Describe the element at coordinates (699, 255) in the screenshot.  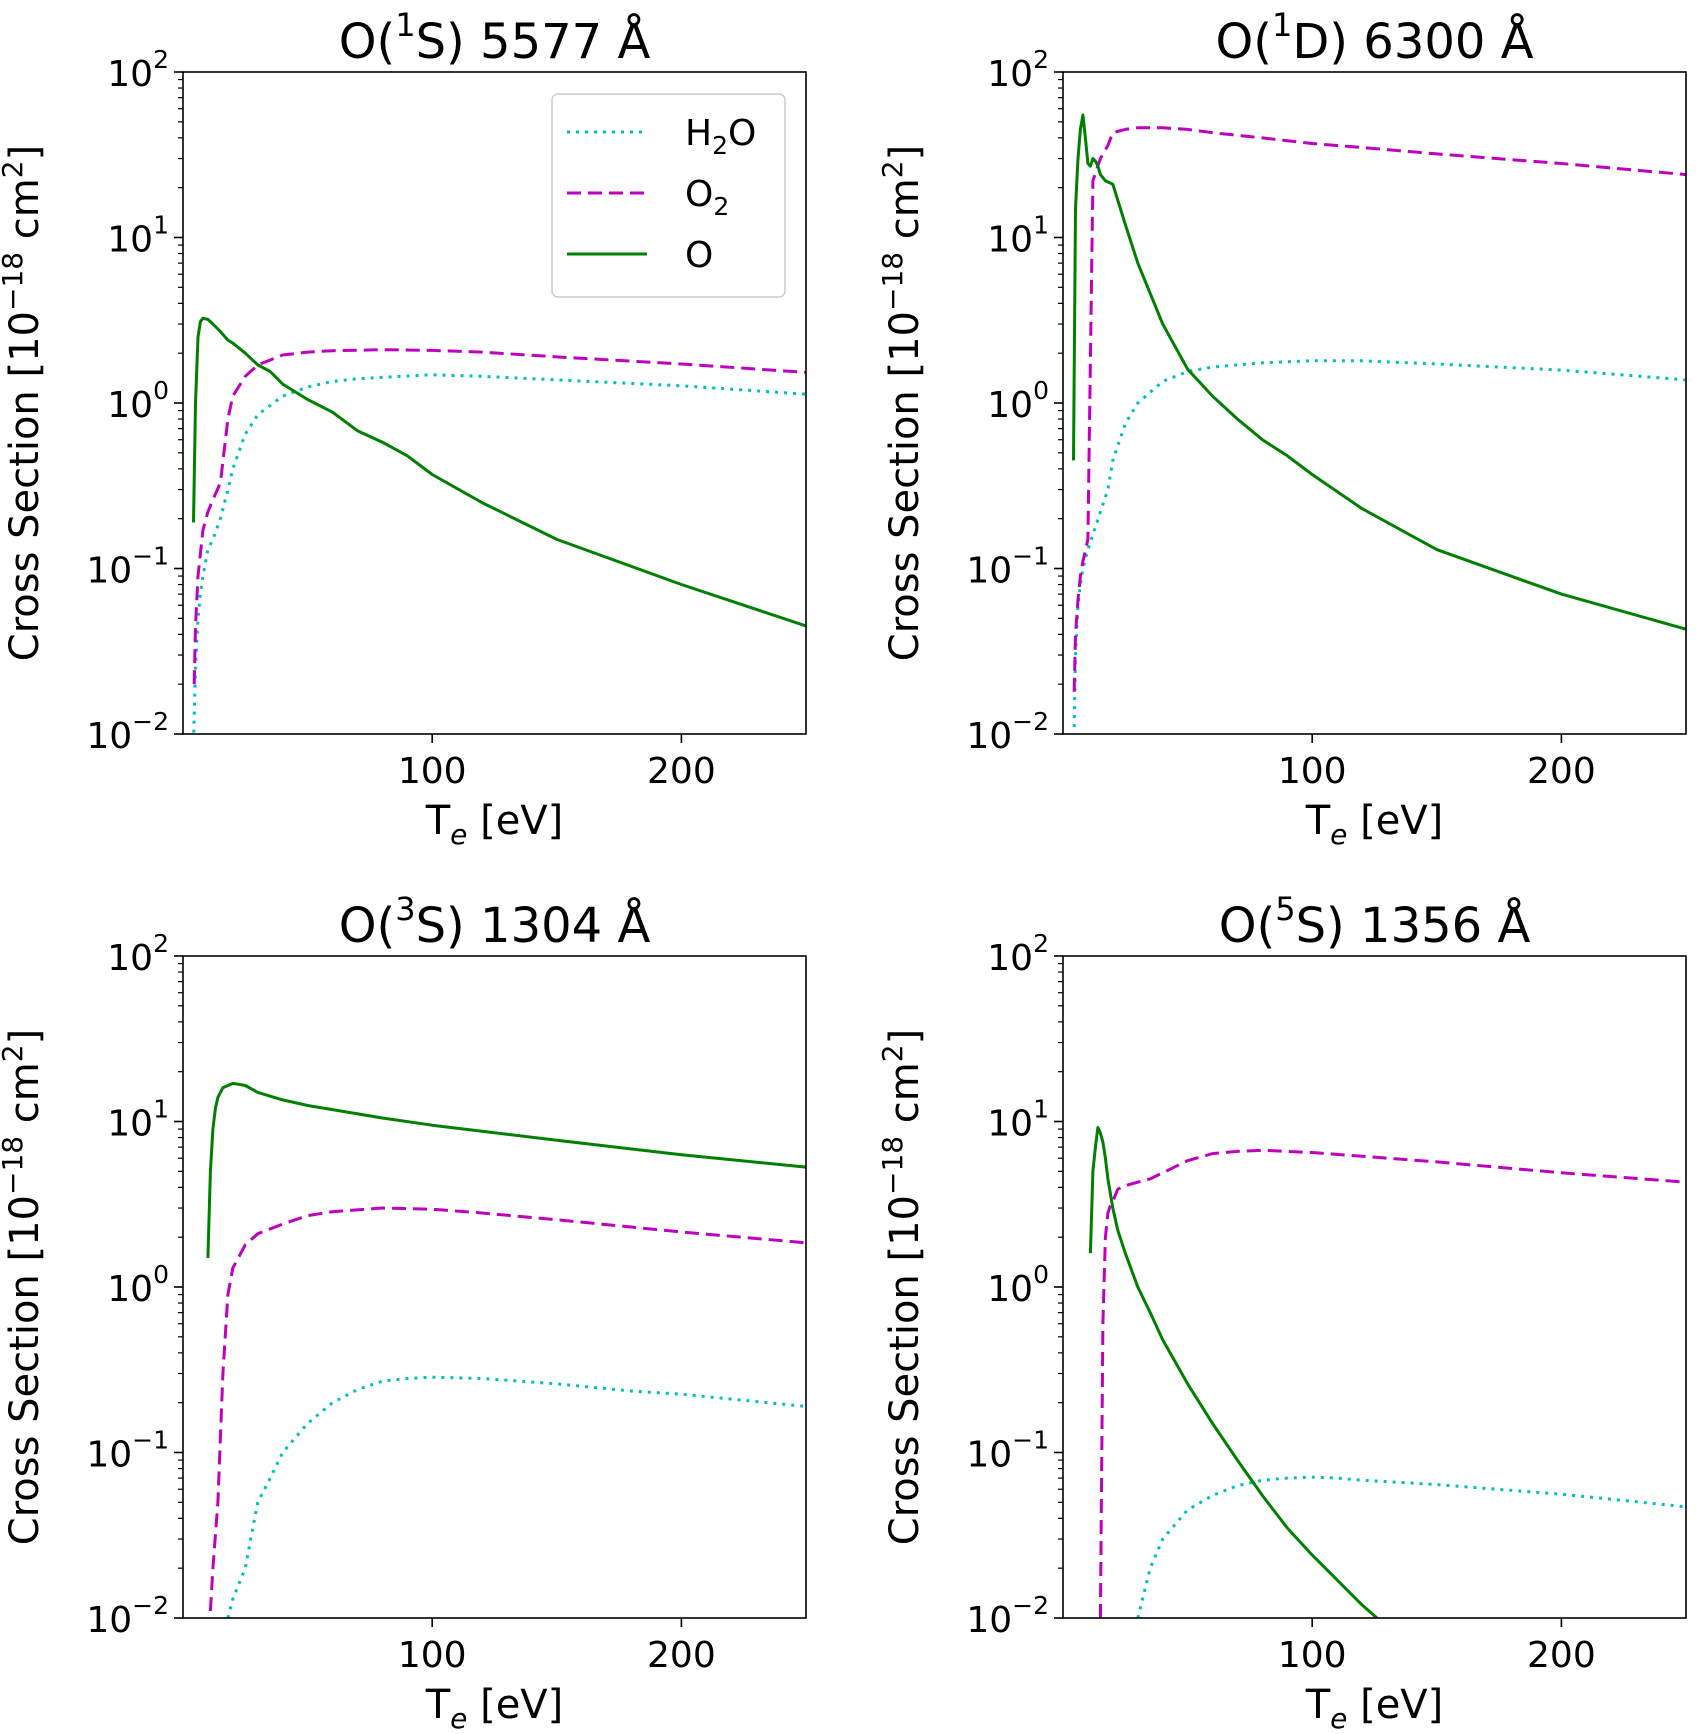
I see `legend-label-o: O` at that location.